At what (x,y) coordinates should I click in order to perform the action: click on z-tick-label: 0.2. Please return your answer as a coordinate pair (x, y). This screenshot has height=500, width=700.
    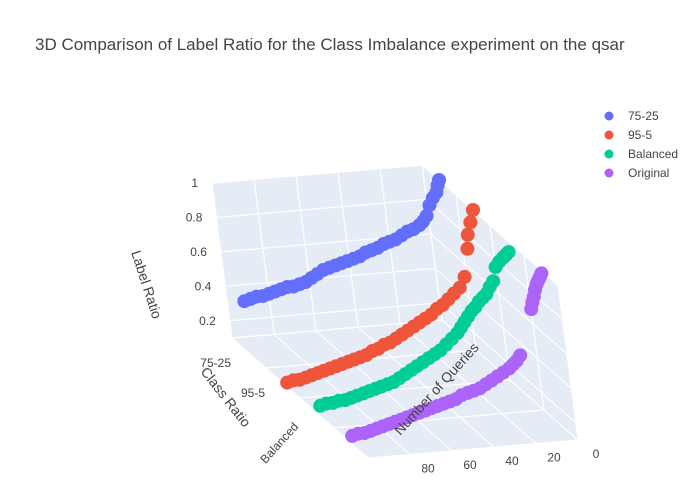
    Looking at the image, I should click on (207, 321).